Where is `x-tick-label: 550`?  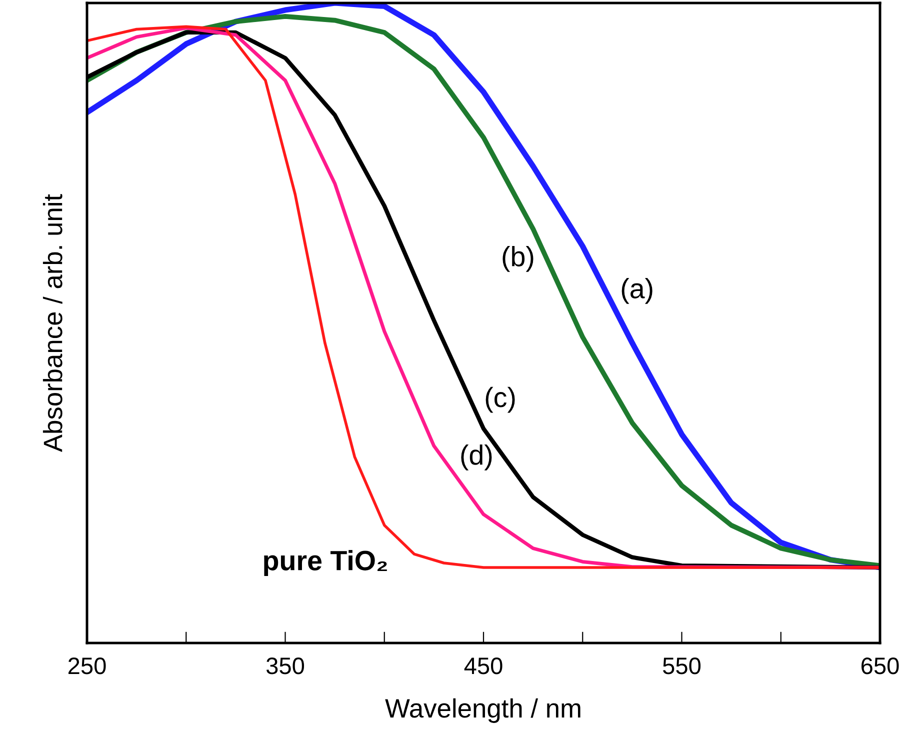 x-tick-label: 550 is located at coordinates (682, 666).